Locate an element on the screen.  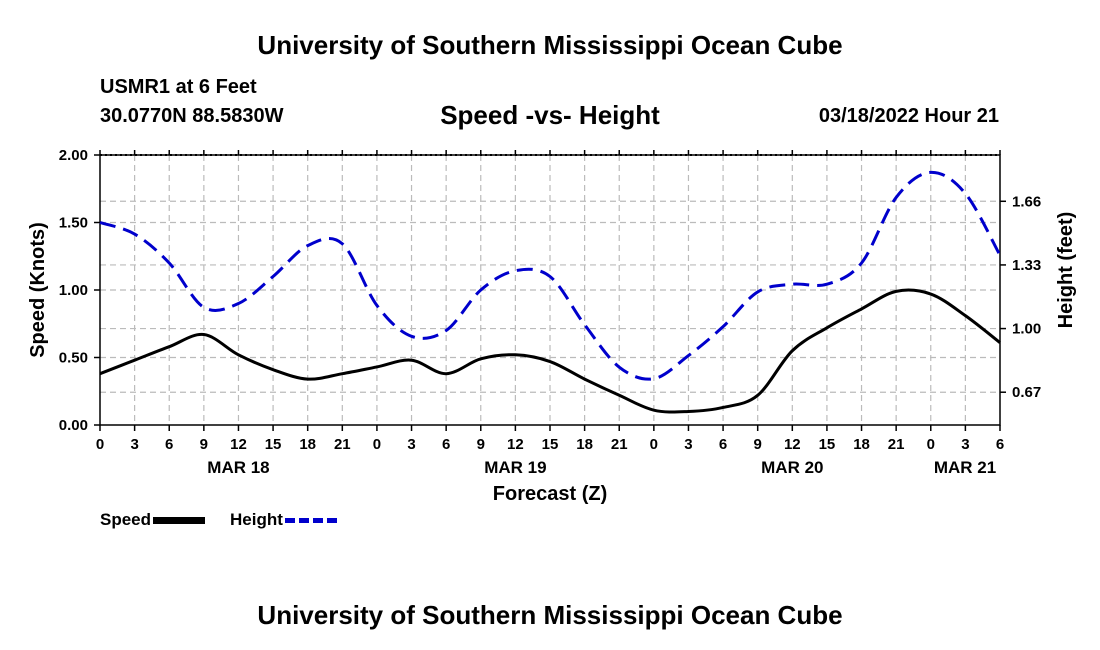
x-day-label: MAR 19 is located at coordinates (515, 467).